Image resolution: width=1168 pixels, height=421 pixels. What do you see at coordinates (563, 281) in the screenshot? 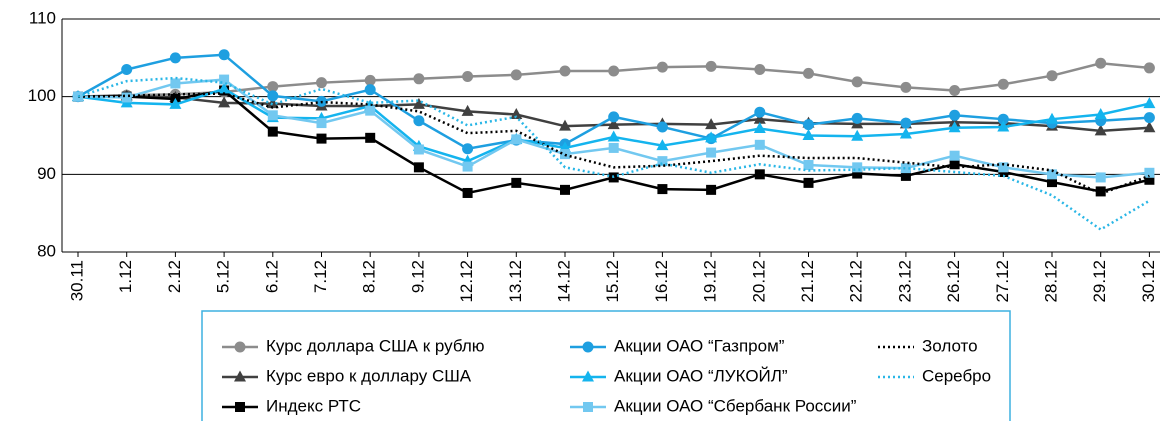
I see `x-tick-label: 14.12` at bounding box center [563, 281].